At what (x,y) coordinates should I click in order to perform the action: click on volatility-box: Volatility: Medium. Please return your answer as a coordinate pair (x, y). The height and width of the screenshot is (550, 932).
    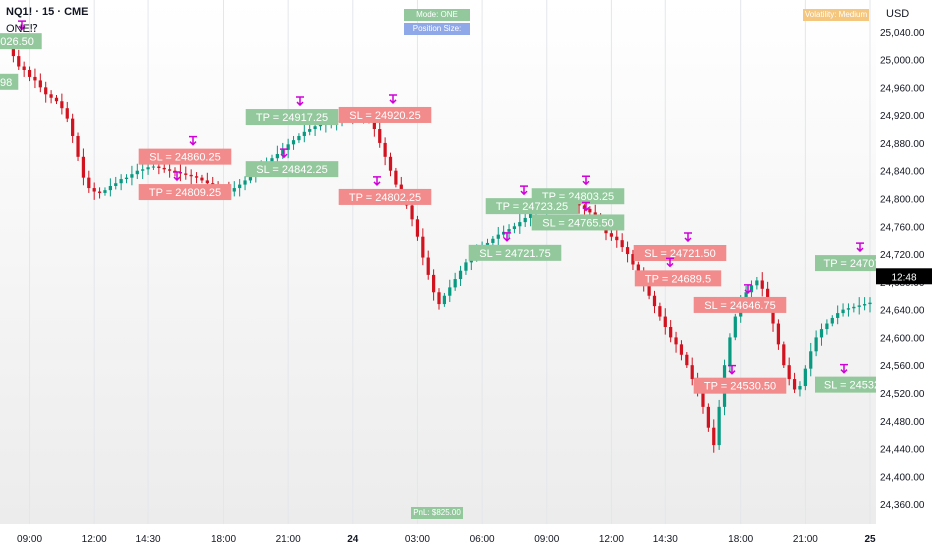
    Looking at the image, I should click on (836, 15).